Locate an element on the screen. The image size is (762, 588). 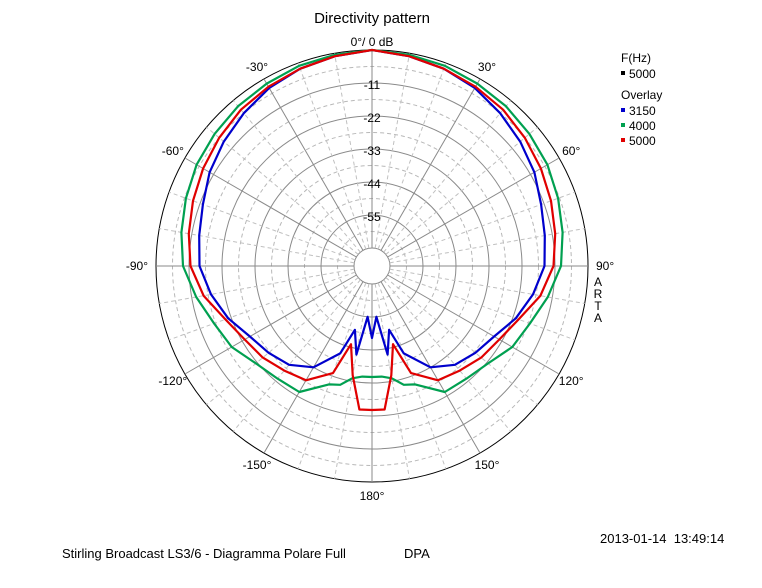
side-label-char: R is located at coordinates (598, 294).